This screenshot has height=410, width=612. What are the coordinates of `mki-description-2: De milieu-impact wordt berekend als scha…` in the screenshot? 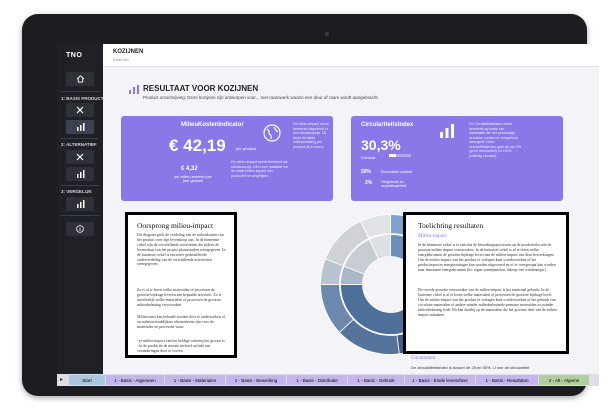 It's located at (259, 169).